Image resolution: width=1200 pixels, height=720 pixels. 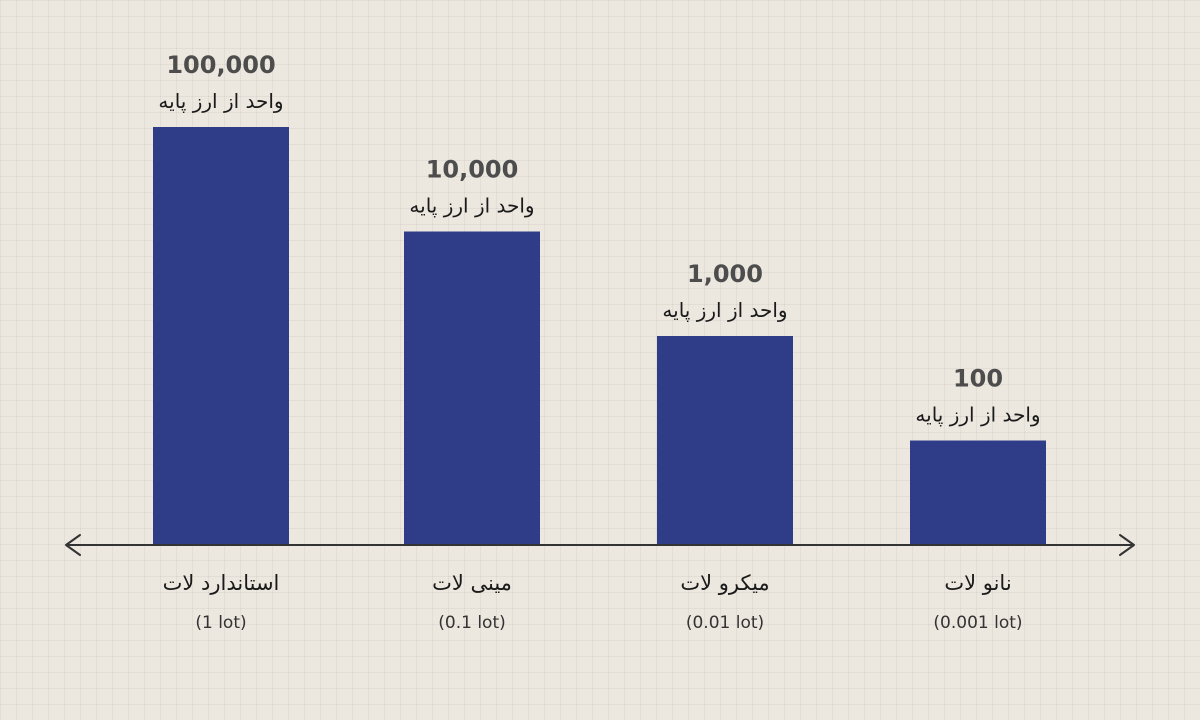 I want to click on category-sublabel: (1 lot), so click(x=220, y=623).